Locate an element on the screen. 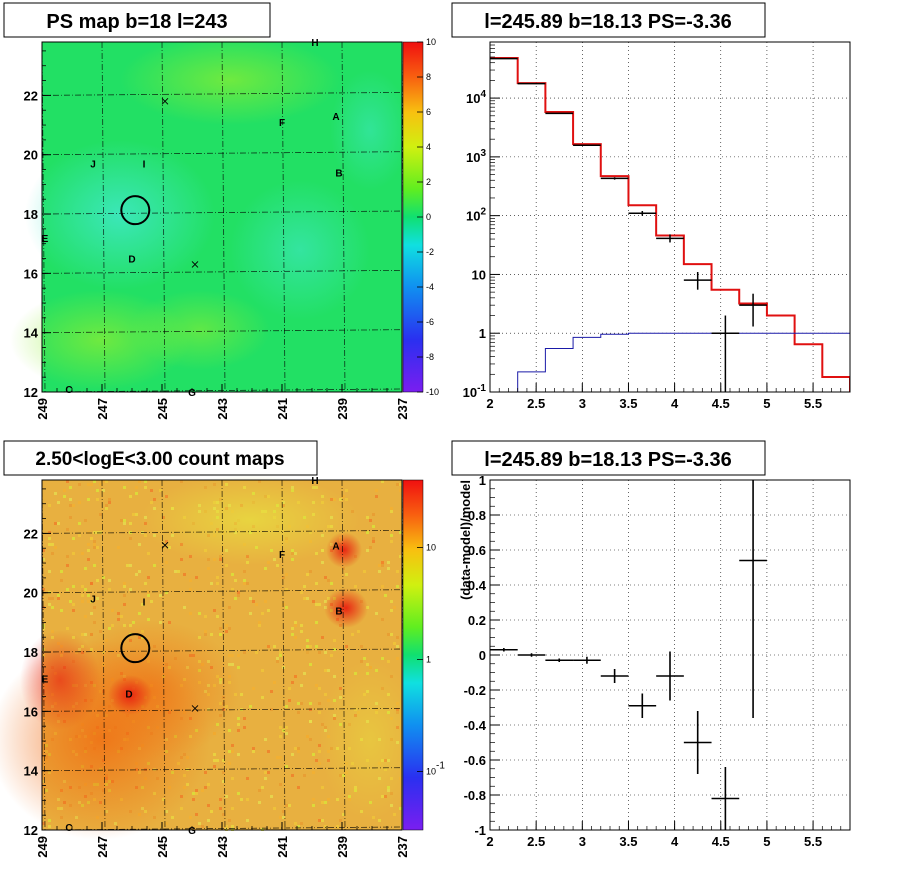 Image resolution: width=898 pixels, height=875 pixels. y-tick-label: 0.2 is located at coordinates (477, 620).